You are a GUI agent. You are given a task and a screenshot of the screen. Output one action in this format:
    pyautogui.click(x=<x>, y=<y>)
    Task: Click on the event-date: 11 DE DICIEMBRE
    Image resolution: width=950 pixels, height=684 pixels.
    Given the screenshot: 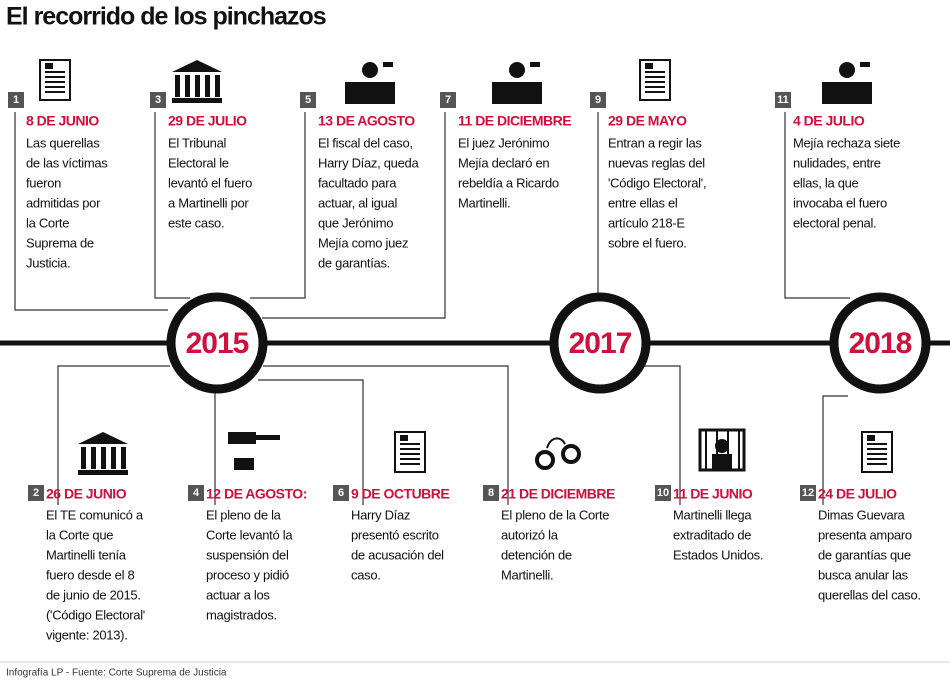 What is the action you would take?
    pyautogui.click(x=514, y=121)
    